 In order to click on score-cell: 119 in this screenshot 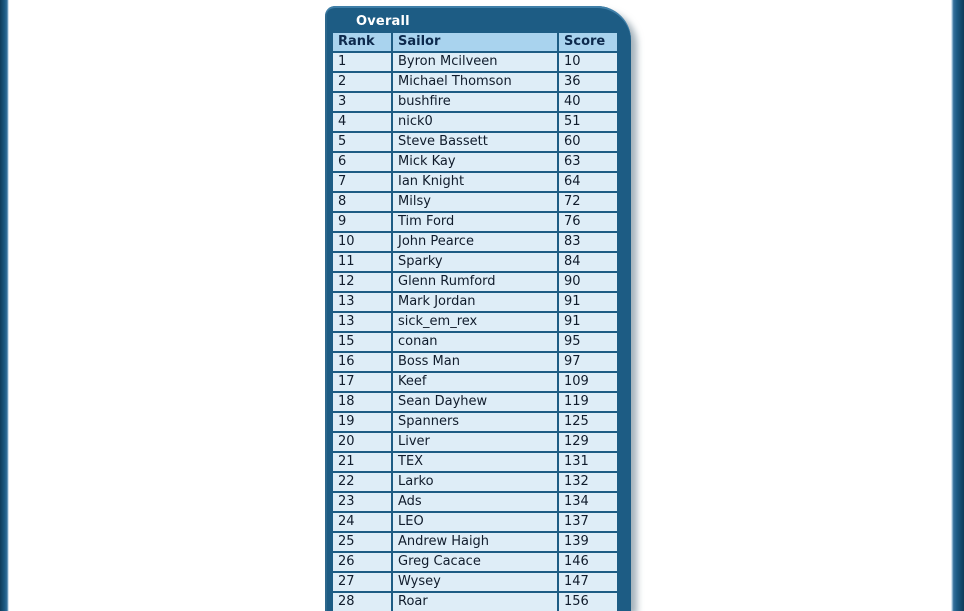, I will do `click(588, 402)`.